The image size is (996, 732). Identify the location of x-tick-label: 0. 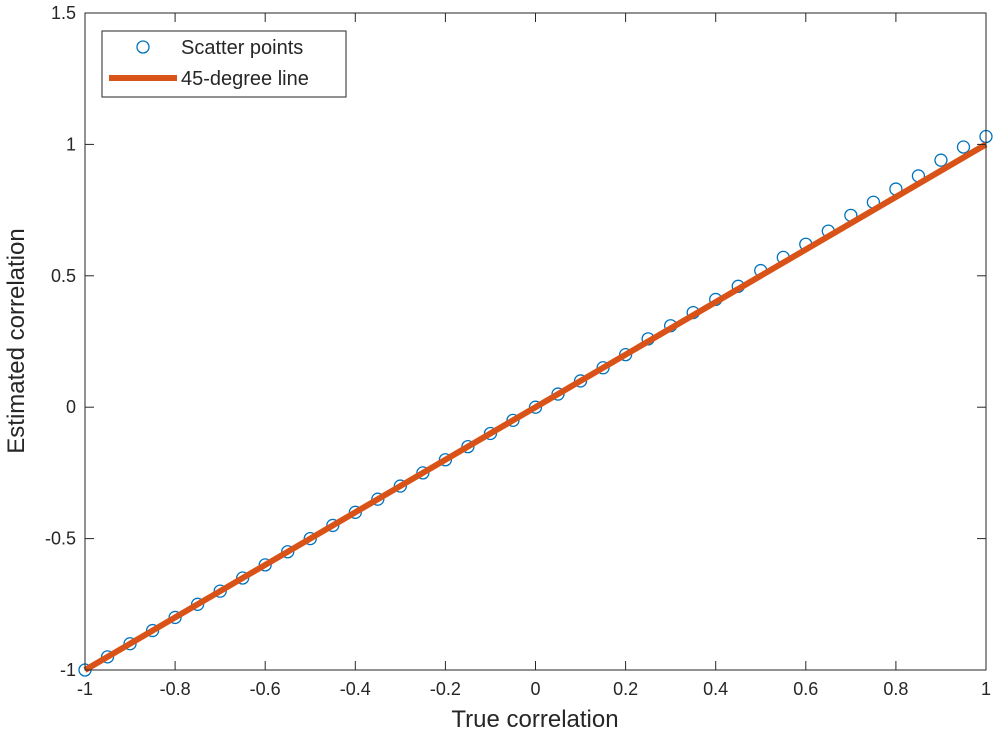
(535, 689).